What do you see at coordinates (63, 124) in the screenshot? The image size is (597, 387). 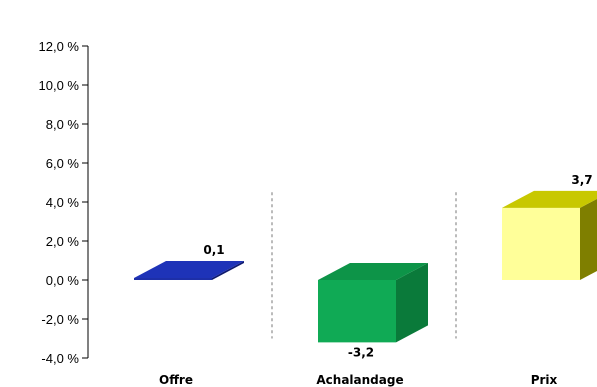 I see `y-tick-label: 8,0 %` at bounding box center [63, 124].